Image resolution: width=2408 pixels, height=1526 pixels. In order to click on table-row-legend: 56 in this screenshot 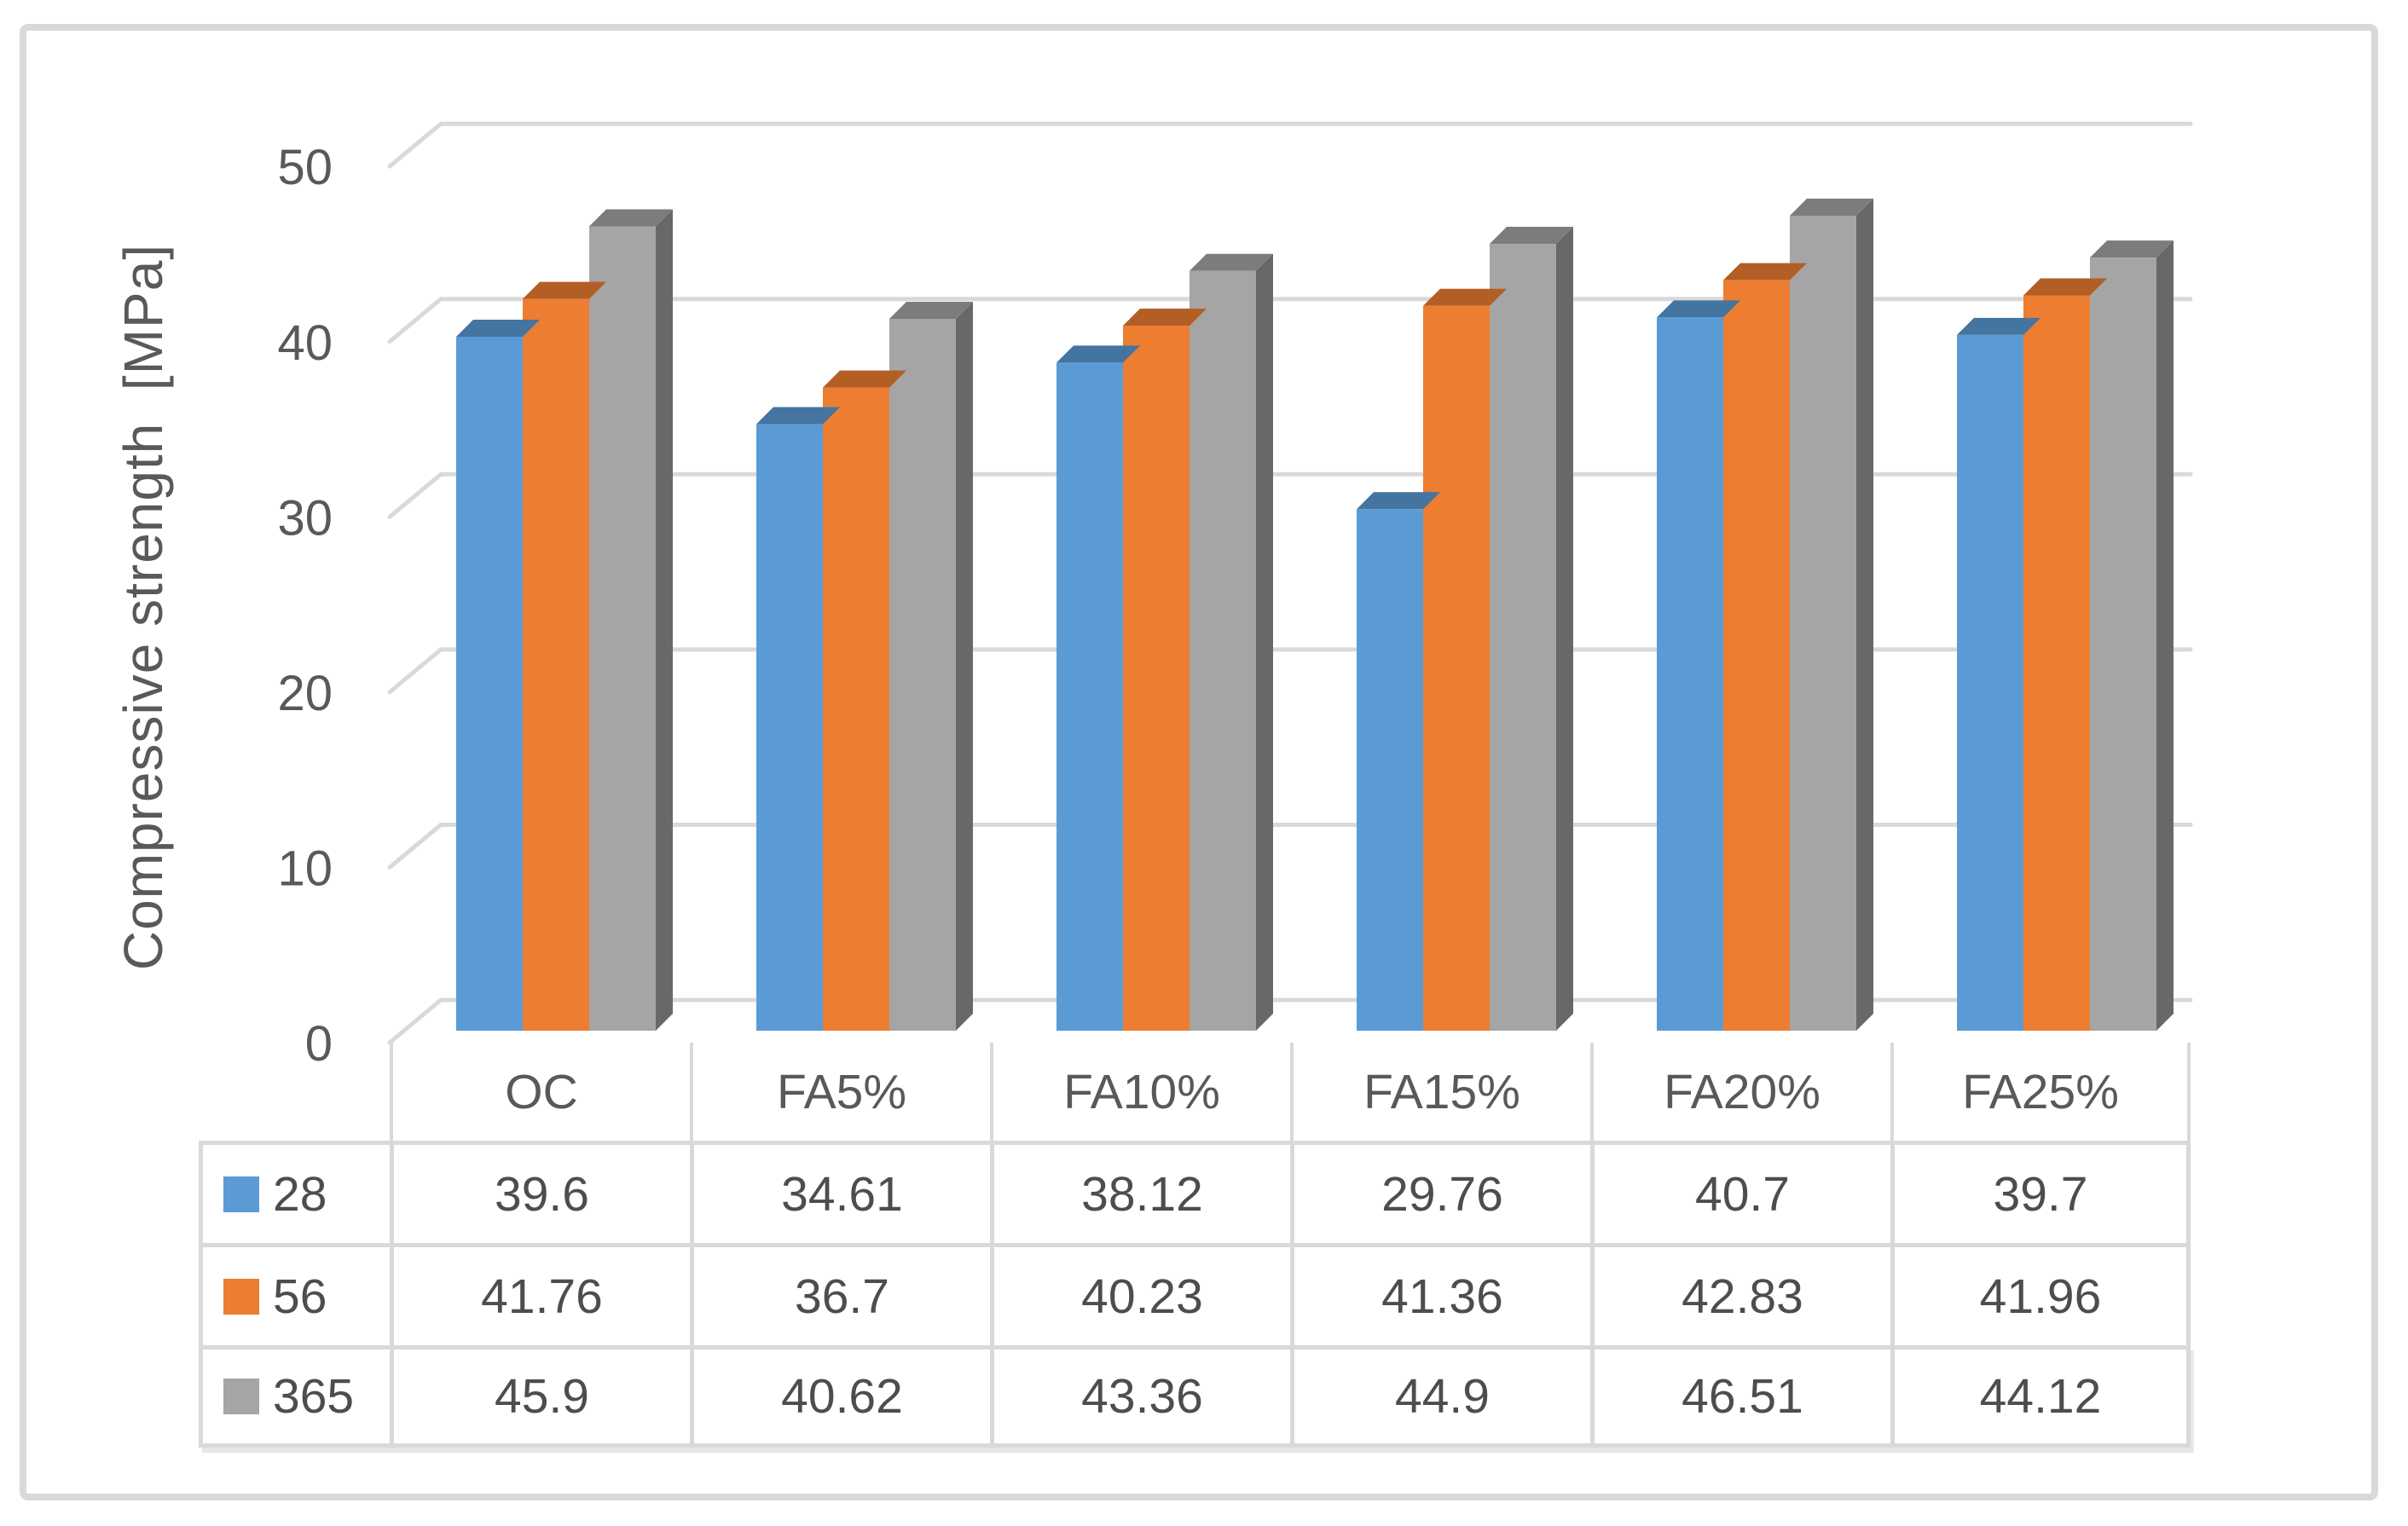, I will do `click(294, 1294)`.